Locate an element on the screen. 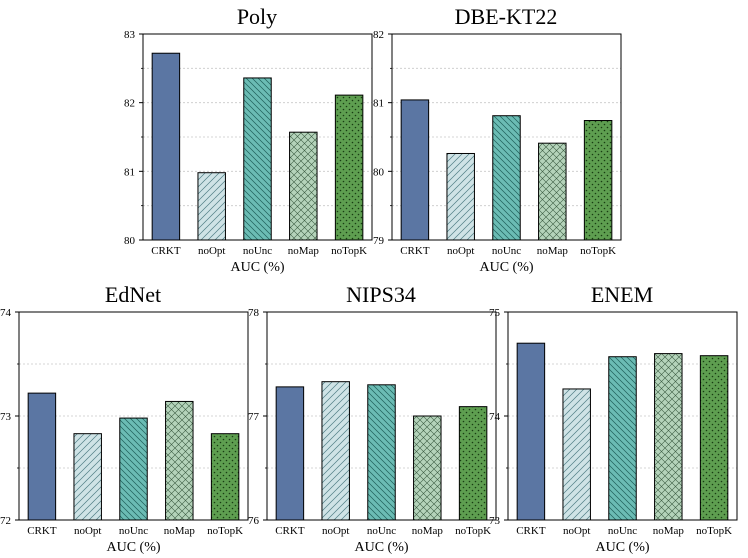 The image size is (748, 558). chart-title: ENEM is located at coordinates (622, 294).